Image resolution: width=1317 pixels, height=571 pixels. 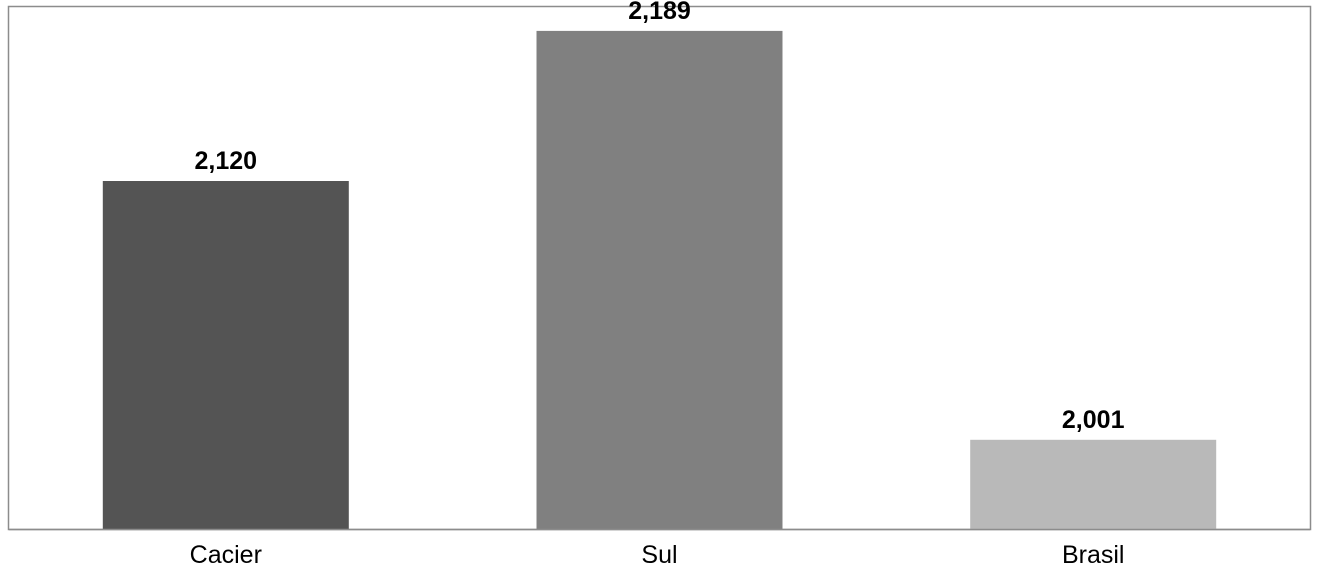 I want to click on data-label-cacier: 2,120, so click(x=226, y=161).